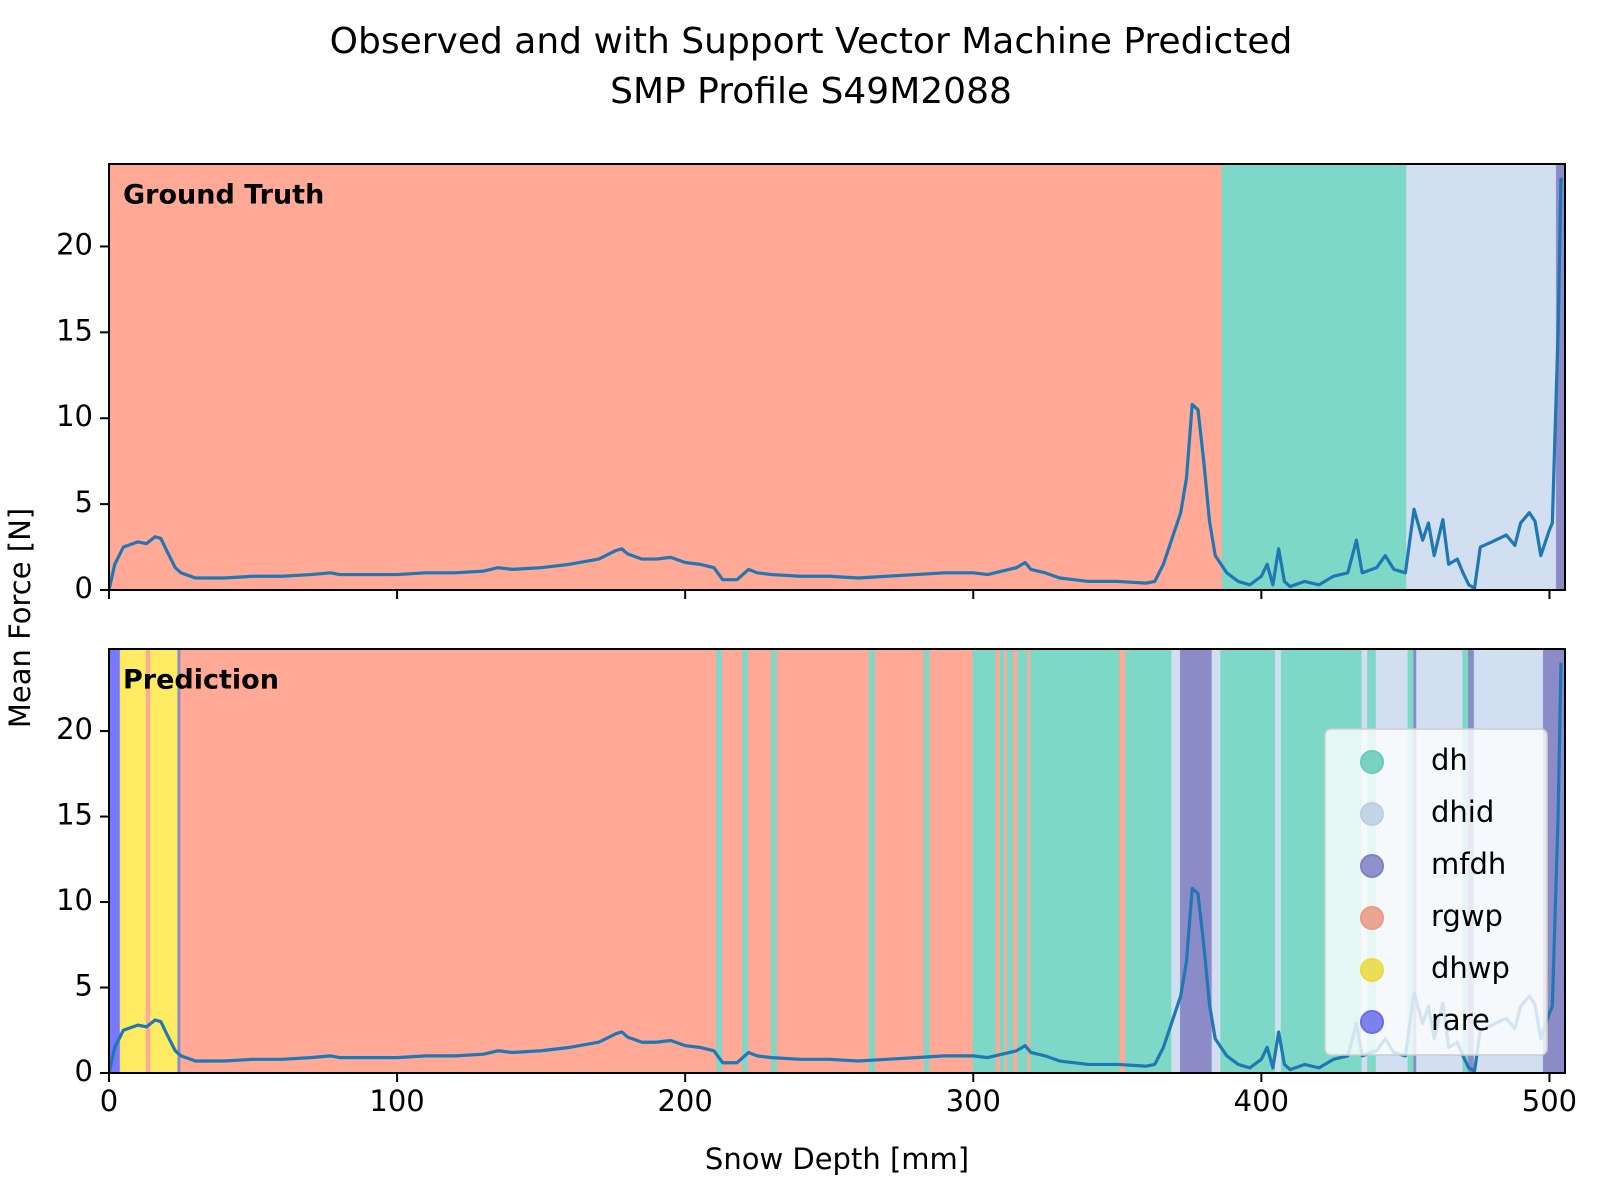 The image size is (1600, 1200). I want to click on chart-subtitle: SMP Profile S49M2088, so click(811, 91).